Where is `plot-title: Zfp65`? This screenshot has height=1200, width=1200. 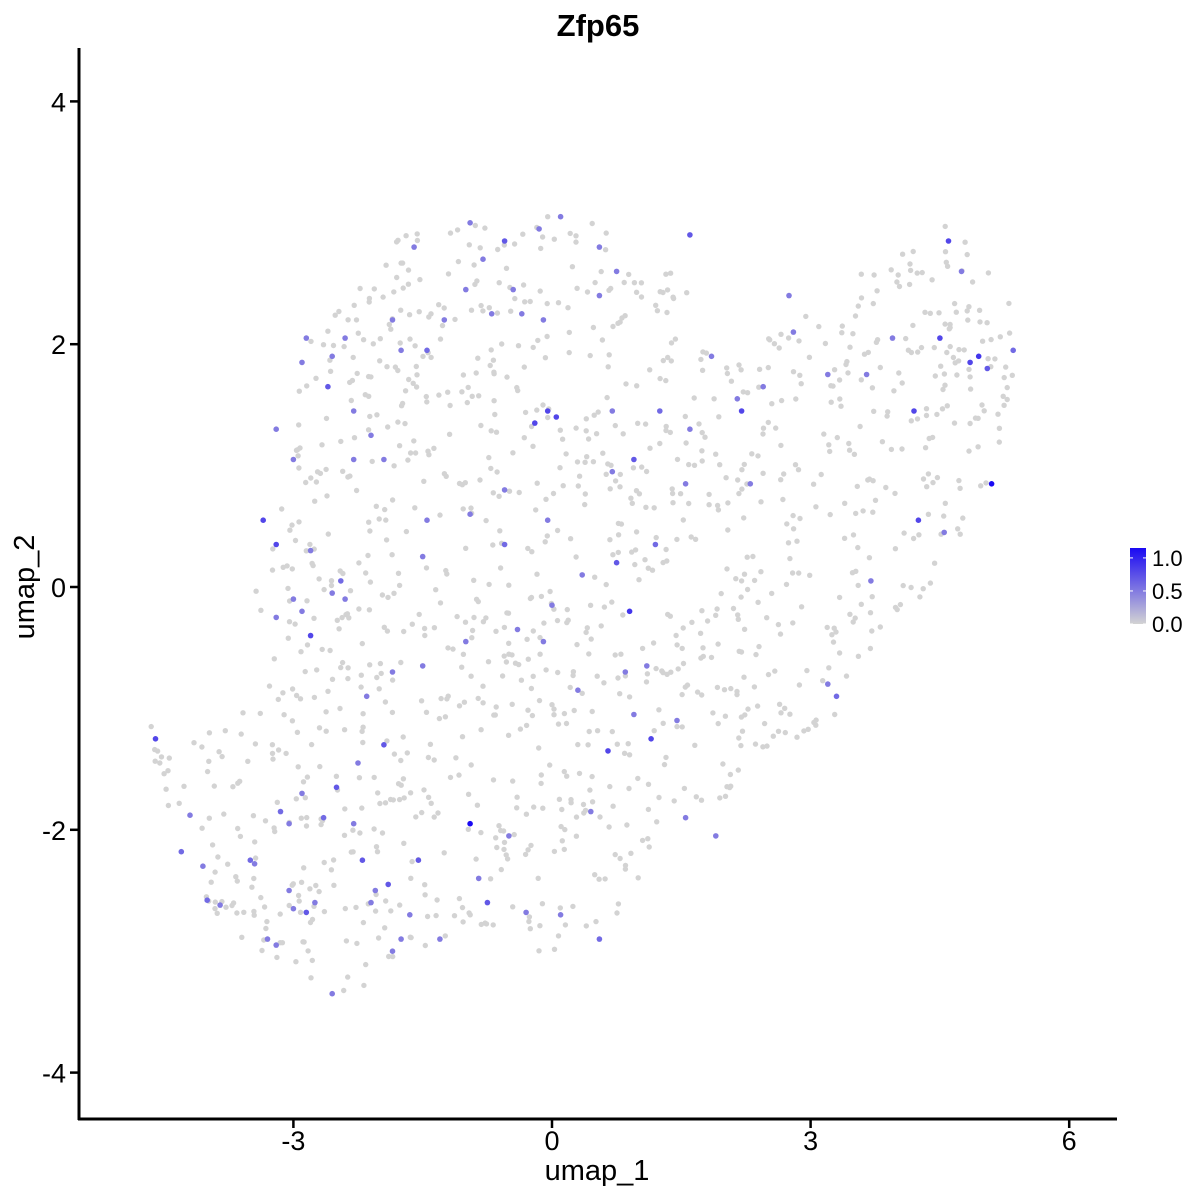 plot-title: Zfp65 is located at coordinates (598, 25).